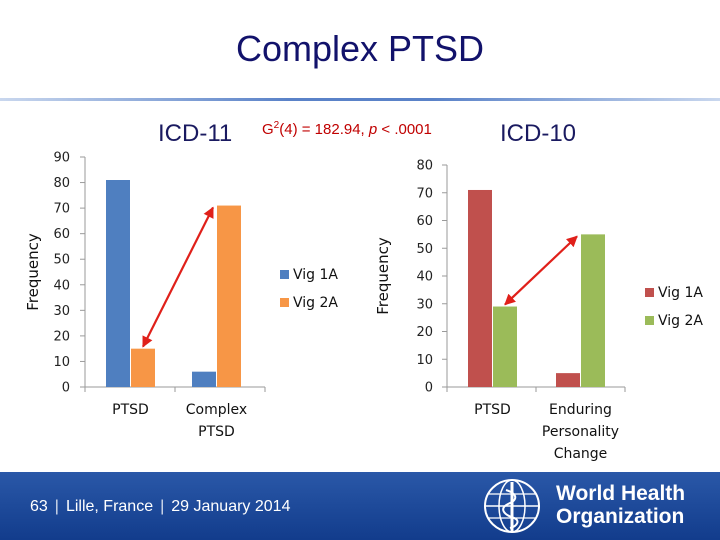 The height and width of the screenshot is (540, 720). What do you see at coordinates (61, 285) in the screenshot?
I see `y-tick-label-left: 40` at bounding box center [61, 285].